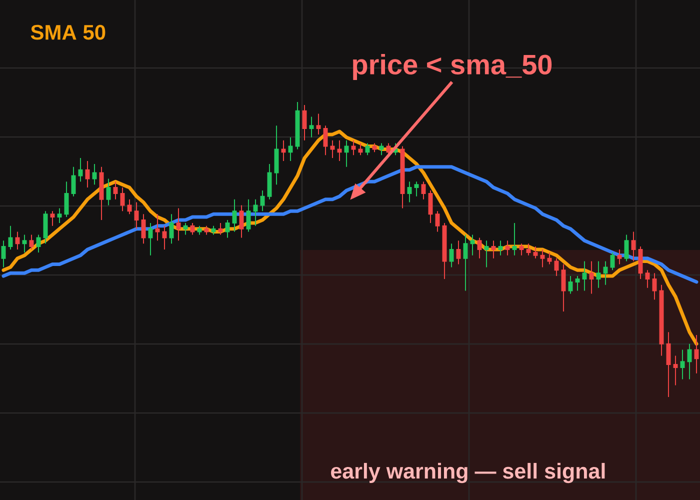 Image resolution: width=700 pixels, height=500 pixels. I want to click on text: SMA 50, so click(68, 32).